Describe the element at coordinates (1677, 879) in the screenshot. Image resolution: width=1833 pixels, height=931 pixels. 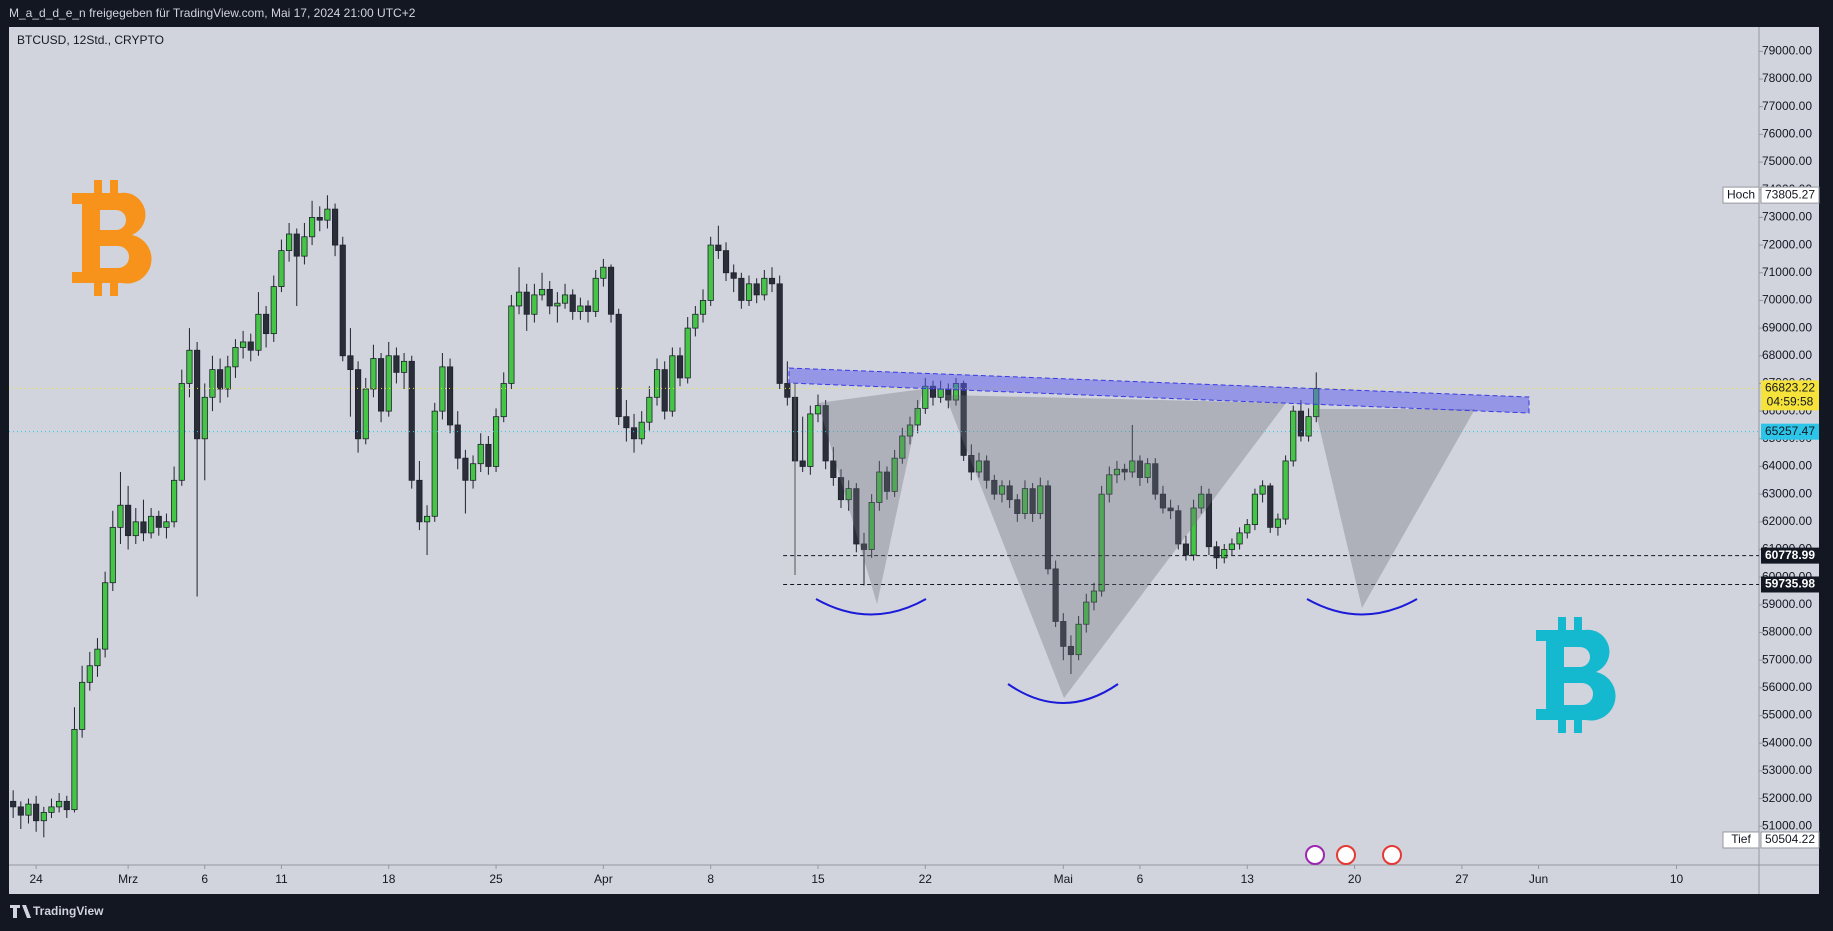
I see `x-tick-label: 10` at that location.